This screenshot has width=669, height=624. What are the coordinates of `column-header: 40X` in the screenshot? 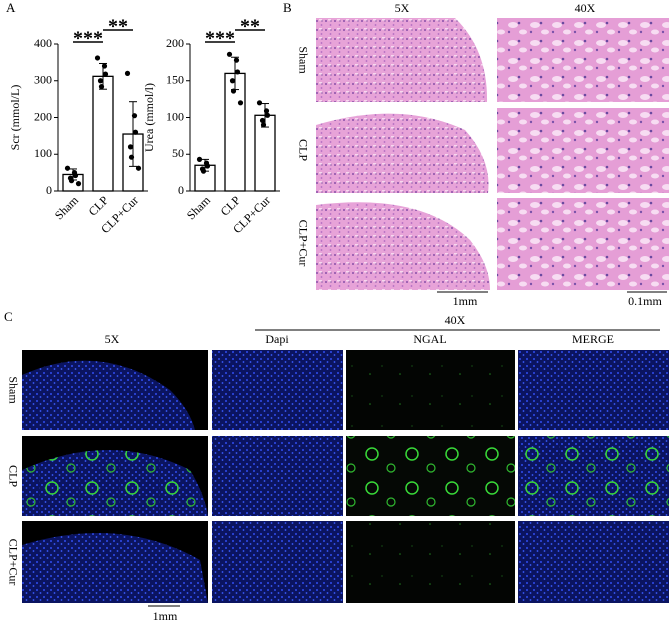 It's located at (585, 8).